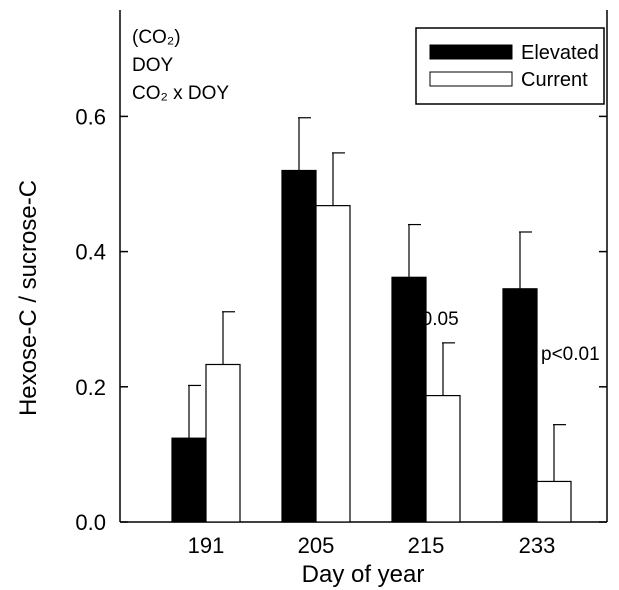 The image size is (619, 590). Describe the element at coordinates (570, 354) in the screenshot. I see `annotation-p-001: p<0.01` at that location.